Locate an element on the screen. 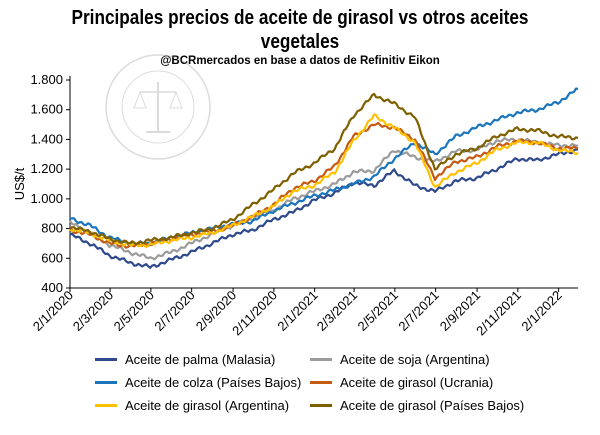 The image size is (600, 435). legend-label: Aceite de colza (Países Bajos) is located at coordinates (213, 382).